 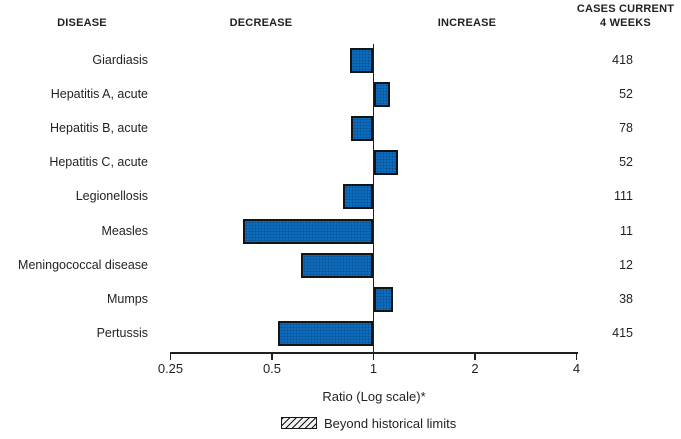 What do you see at coordinates (111, 196) in the screenshot?
I see `disease-label-legionellosis: Legionellosis` at bounding box center [111, 196].